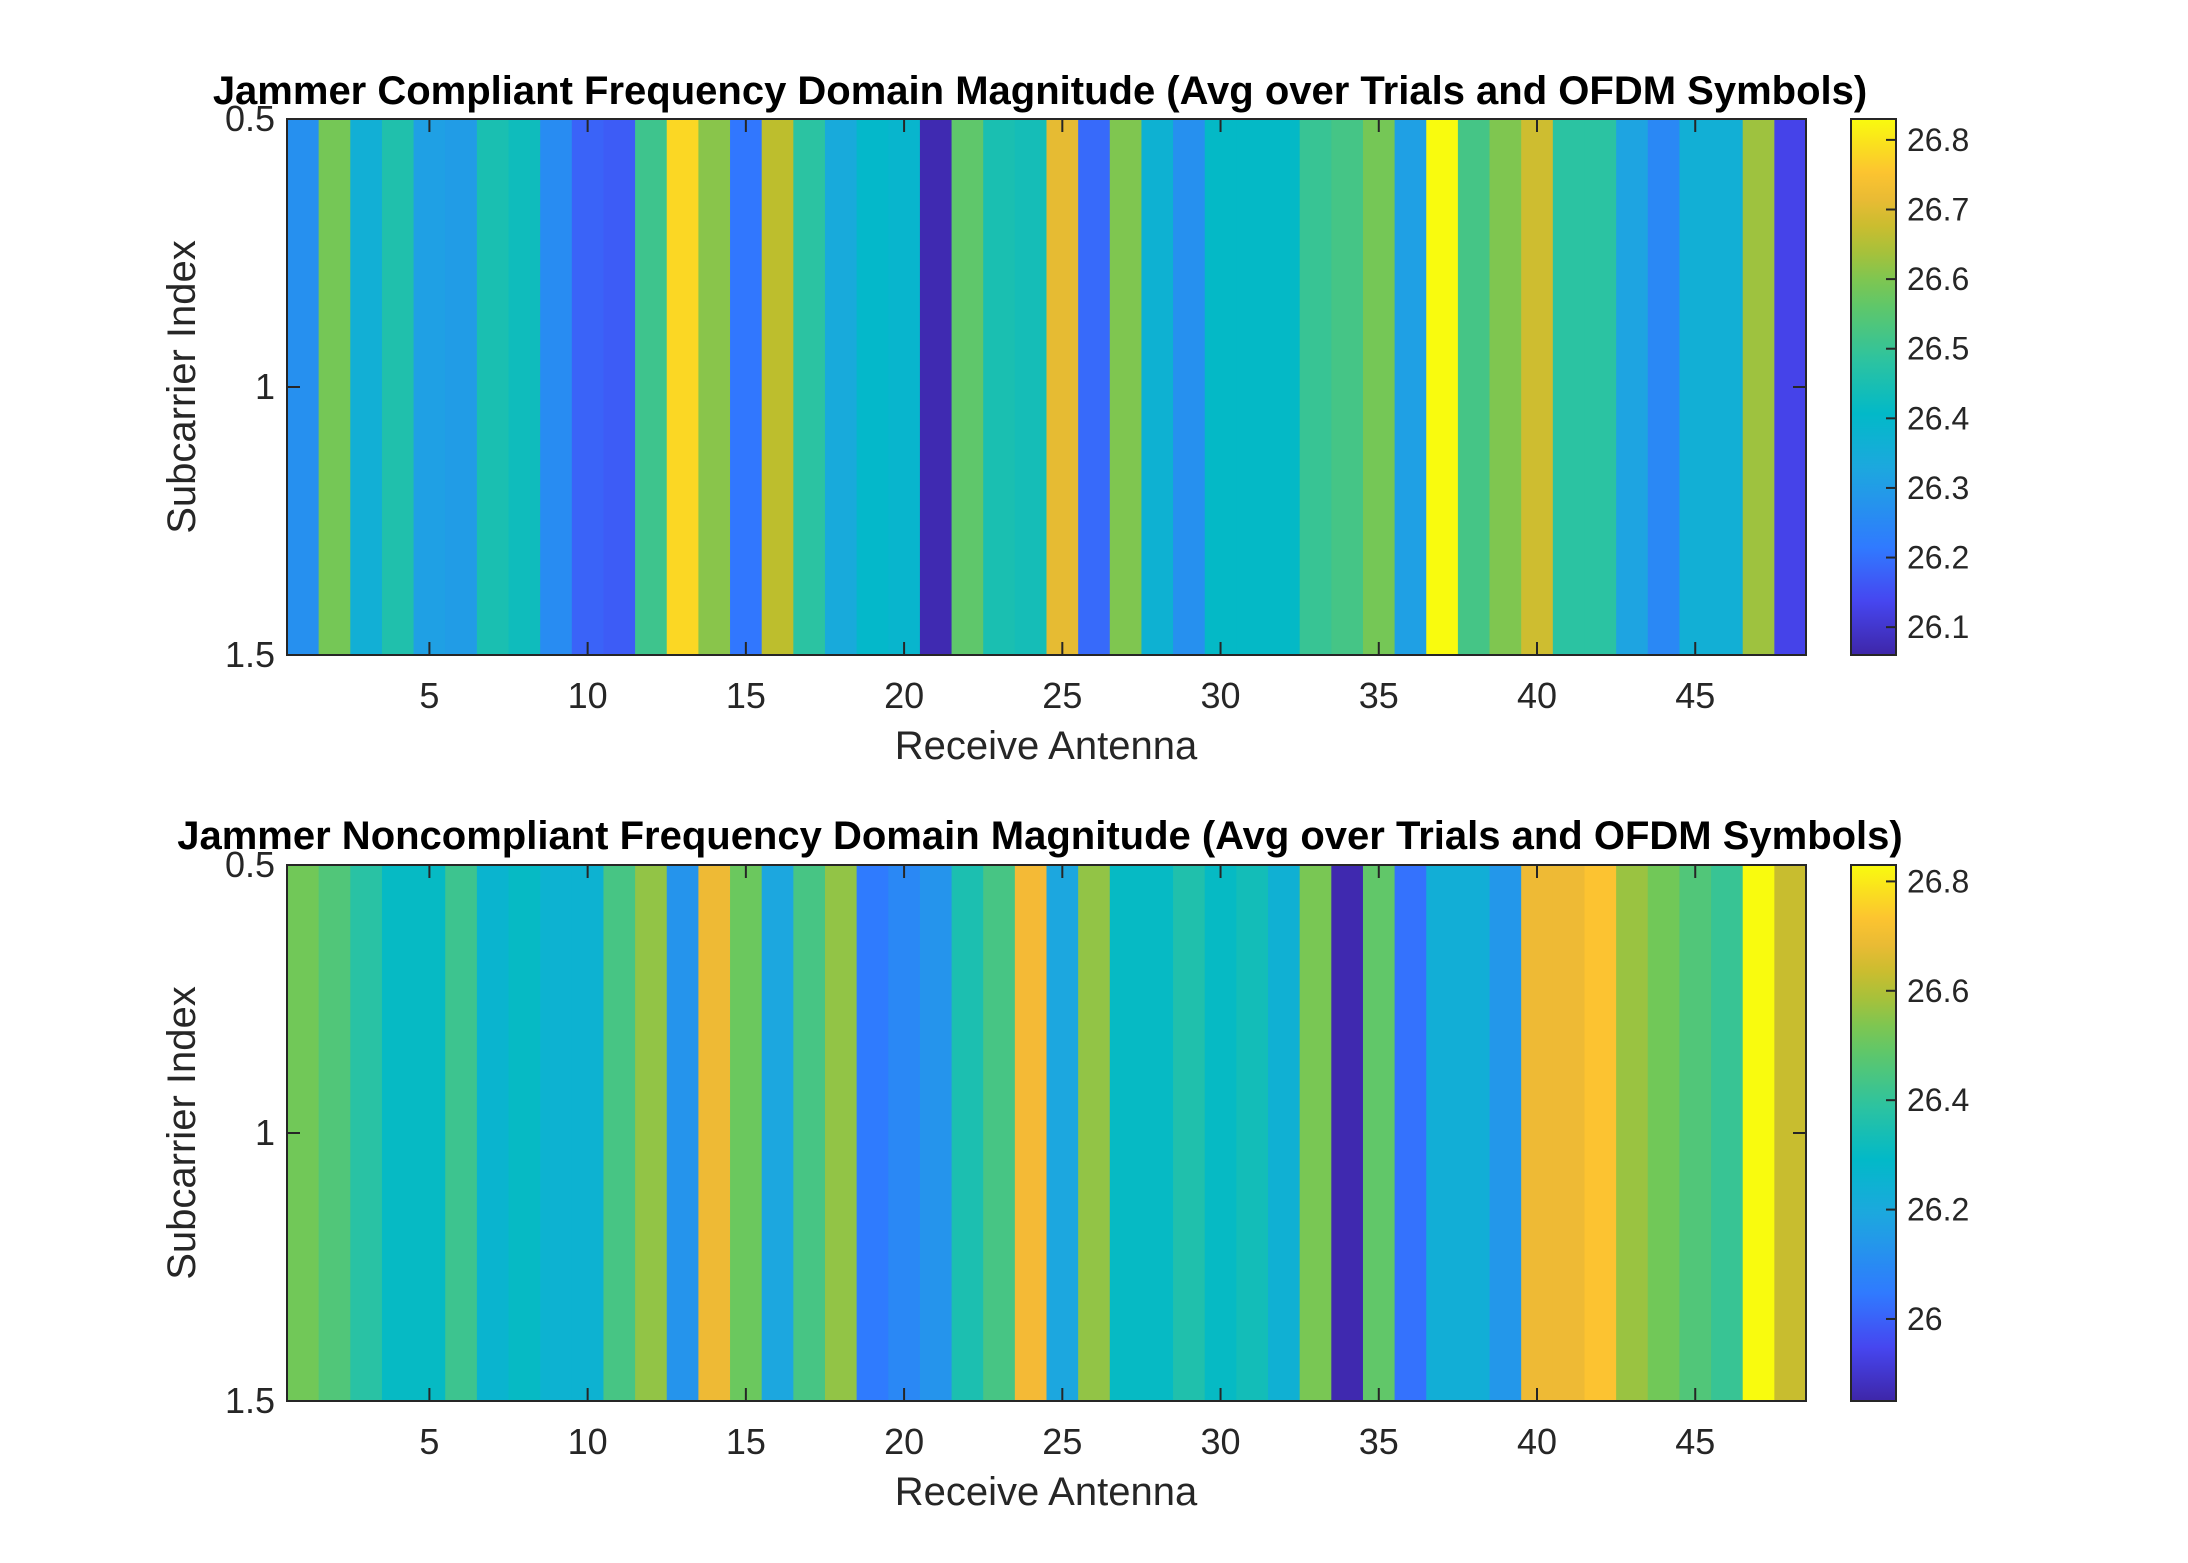  What do you see at coordinates (182, 386) in the screenshot?
I see `y-axis-label-1: Subcarrier Index` at bounding box center [182, 386].